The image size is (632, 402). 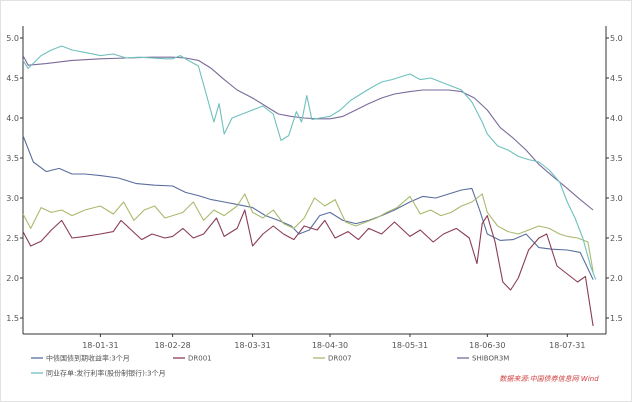 What do you see at coordinates (340, 359) in the screenshot?
I see `legend-label: DR007` at bounding box center [340, 359].